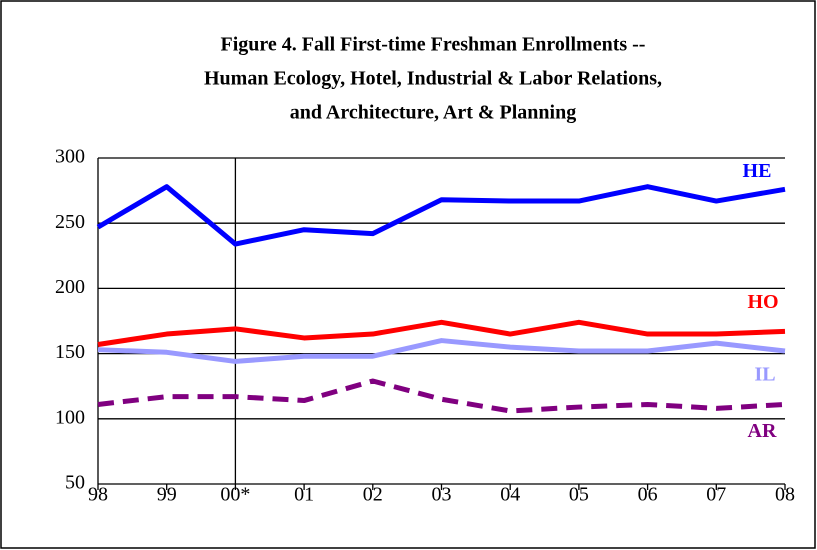 The width and height of the screenshot is (817, 550). What do you see at coordinates (167, 495) in the screenshot?
I see `x-tick-label: 99` at bounding box center [167, 495].